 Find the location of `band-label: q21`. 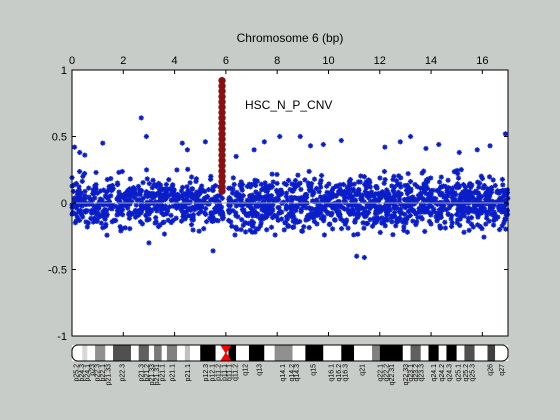

band-label: q21 is located at coordinates (362, 370).